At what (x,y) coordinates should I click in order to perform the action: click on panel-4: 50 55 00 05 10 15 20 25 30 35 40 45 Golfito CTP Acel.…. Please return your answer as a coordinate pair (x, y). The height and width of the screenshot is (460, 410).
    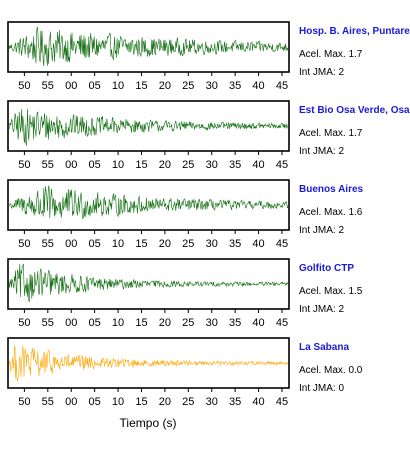
    Looking at the image, I should click on (185, 293).